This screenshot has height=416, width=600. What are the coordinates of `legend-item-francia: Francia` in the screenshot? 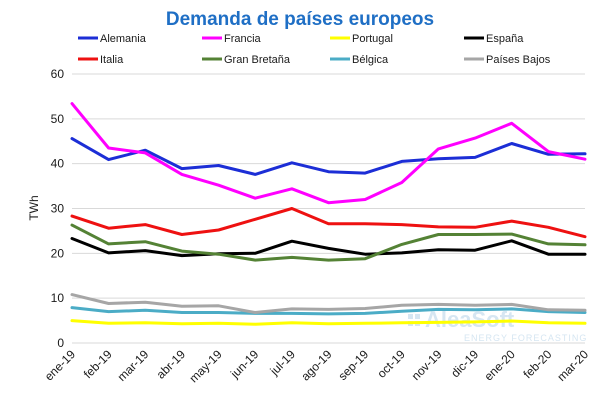 It's located at (232, 39).